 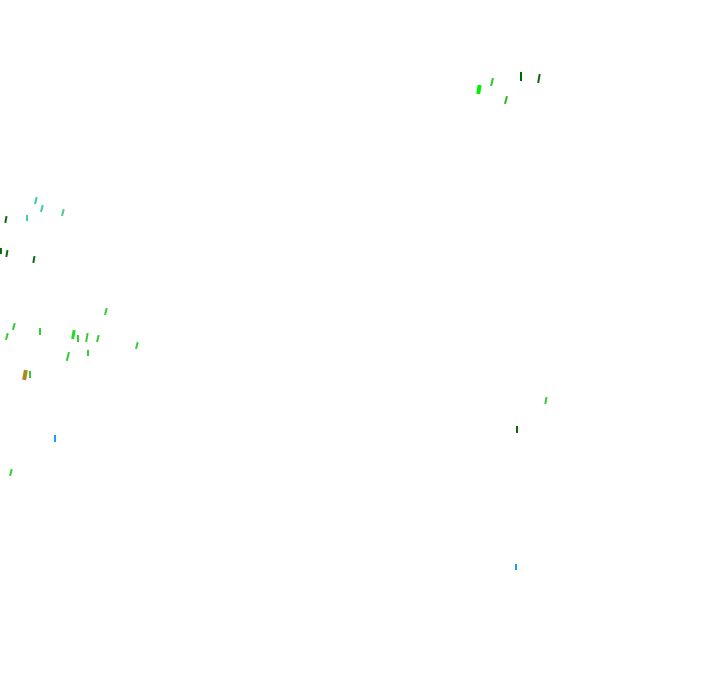 What do you see at coordinates (69, 336) in the screenshot?
I see `speck-cluster-left` at bounding box center [69, 336].